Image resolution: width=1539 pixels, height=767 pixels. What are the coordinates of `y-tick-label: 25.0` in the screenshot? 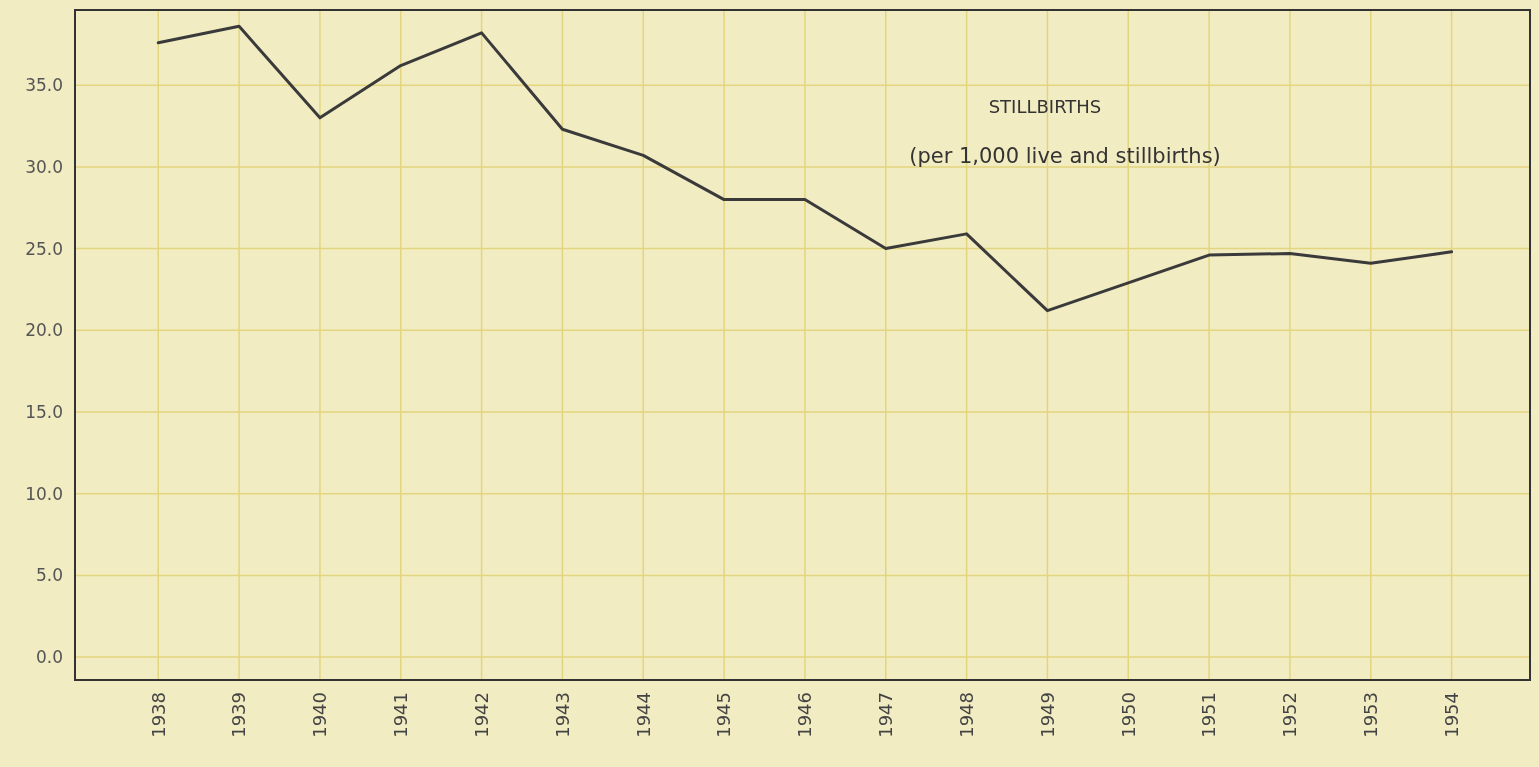 It's located at (44, 248).